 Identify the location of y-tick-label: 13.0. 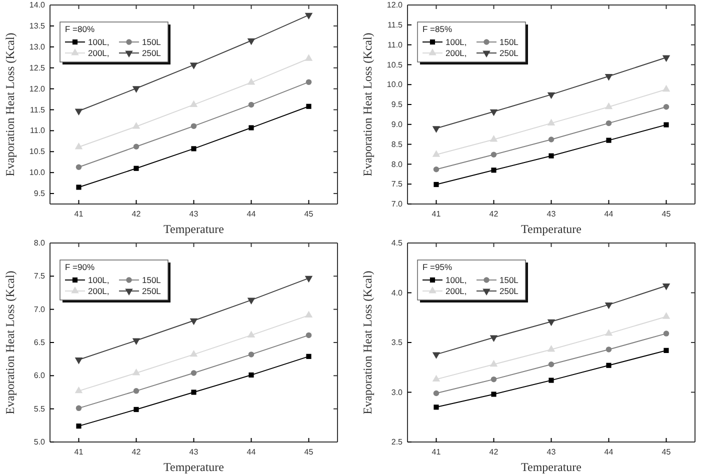
(37, 47).